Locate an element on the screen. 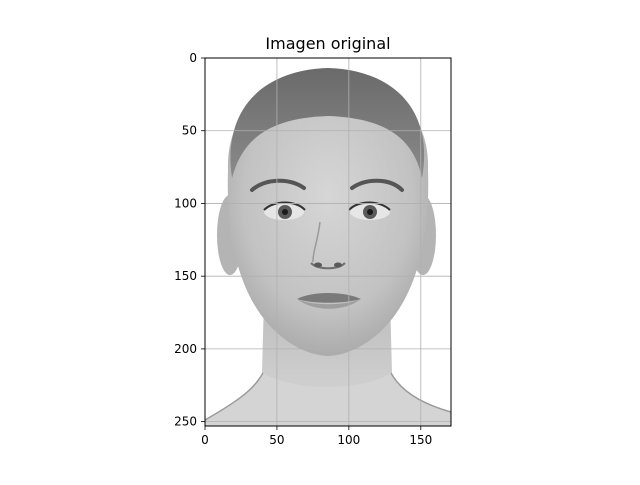 Image resolution: width=640 pixels, height=485 pixels. y-tick-label: 100 is located at coordinates (185, 203).